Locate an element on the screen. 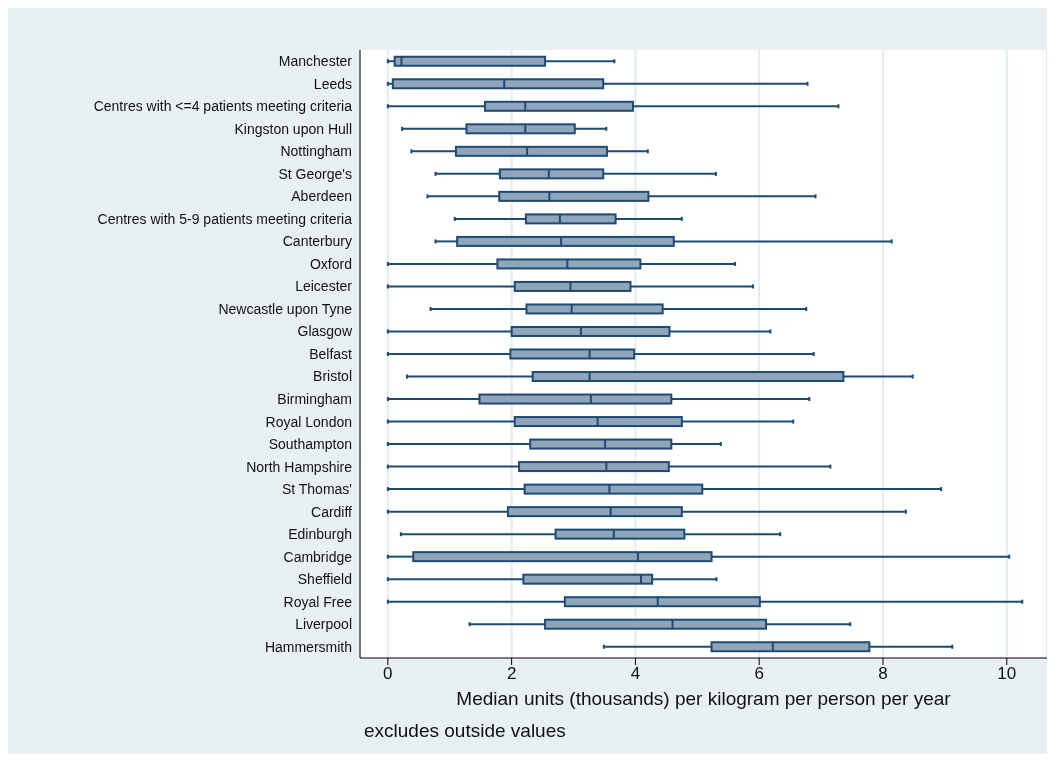  y-tick-label: North Hampshire is located at coordinates (299, 466).